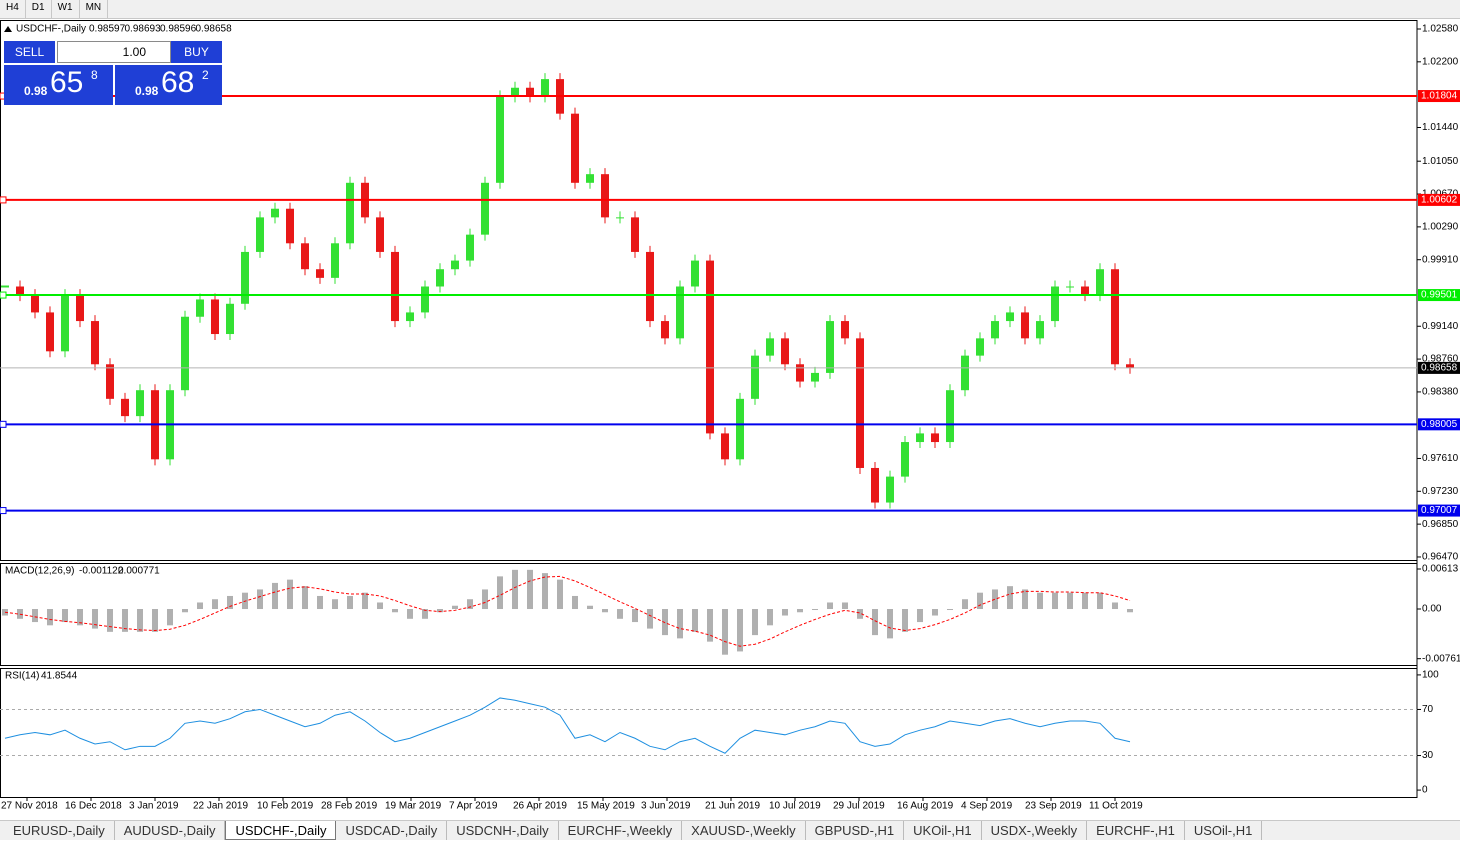 Image resolution: width=1460 pixels, height=847 pixels. Describe the element at coordinates (1224, 830) in the screenshot. I see `chart-tab: USOil-,H1` at that location.